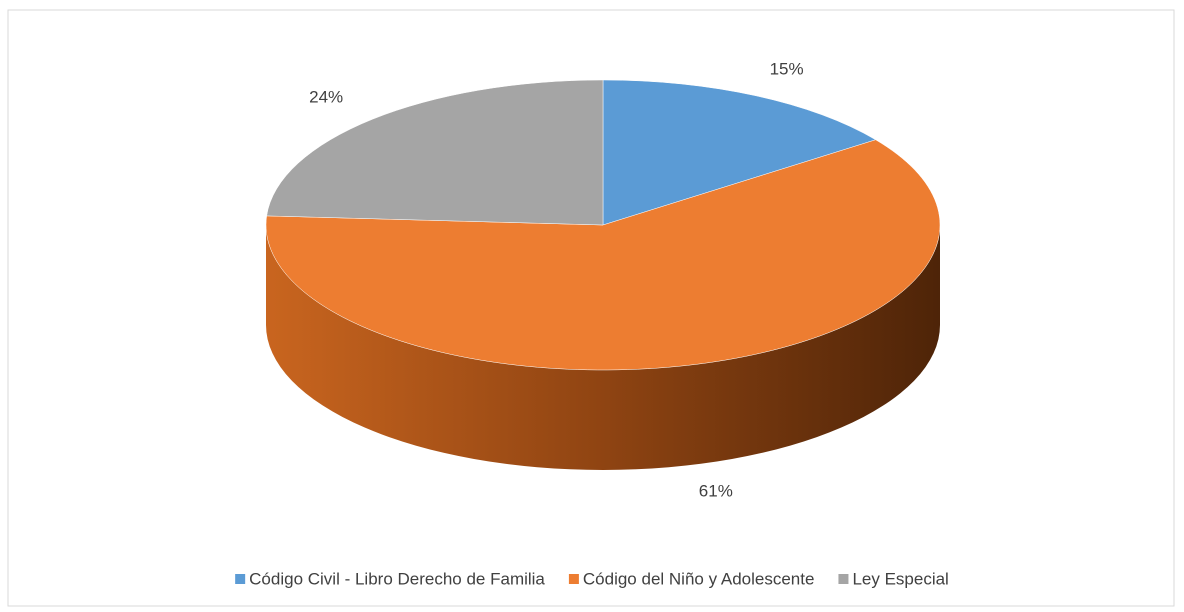  Describe the element at coordinates (787, 68) in the screenshot. I see `data-label: 15%` at that location.